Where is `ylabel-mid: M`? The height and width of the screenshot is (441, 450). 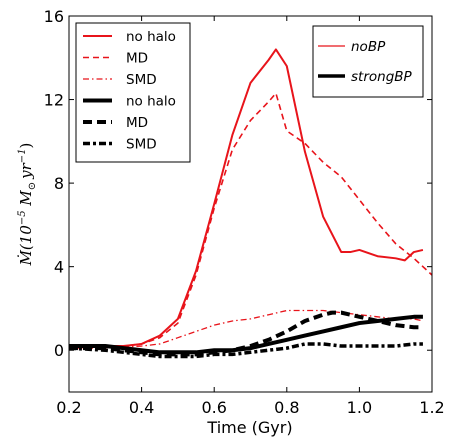 ylabel-mid: M is located at coordinates (26, 200).